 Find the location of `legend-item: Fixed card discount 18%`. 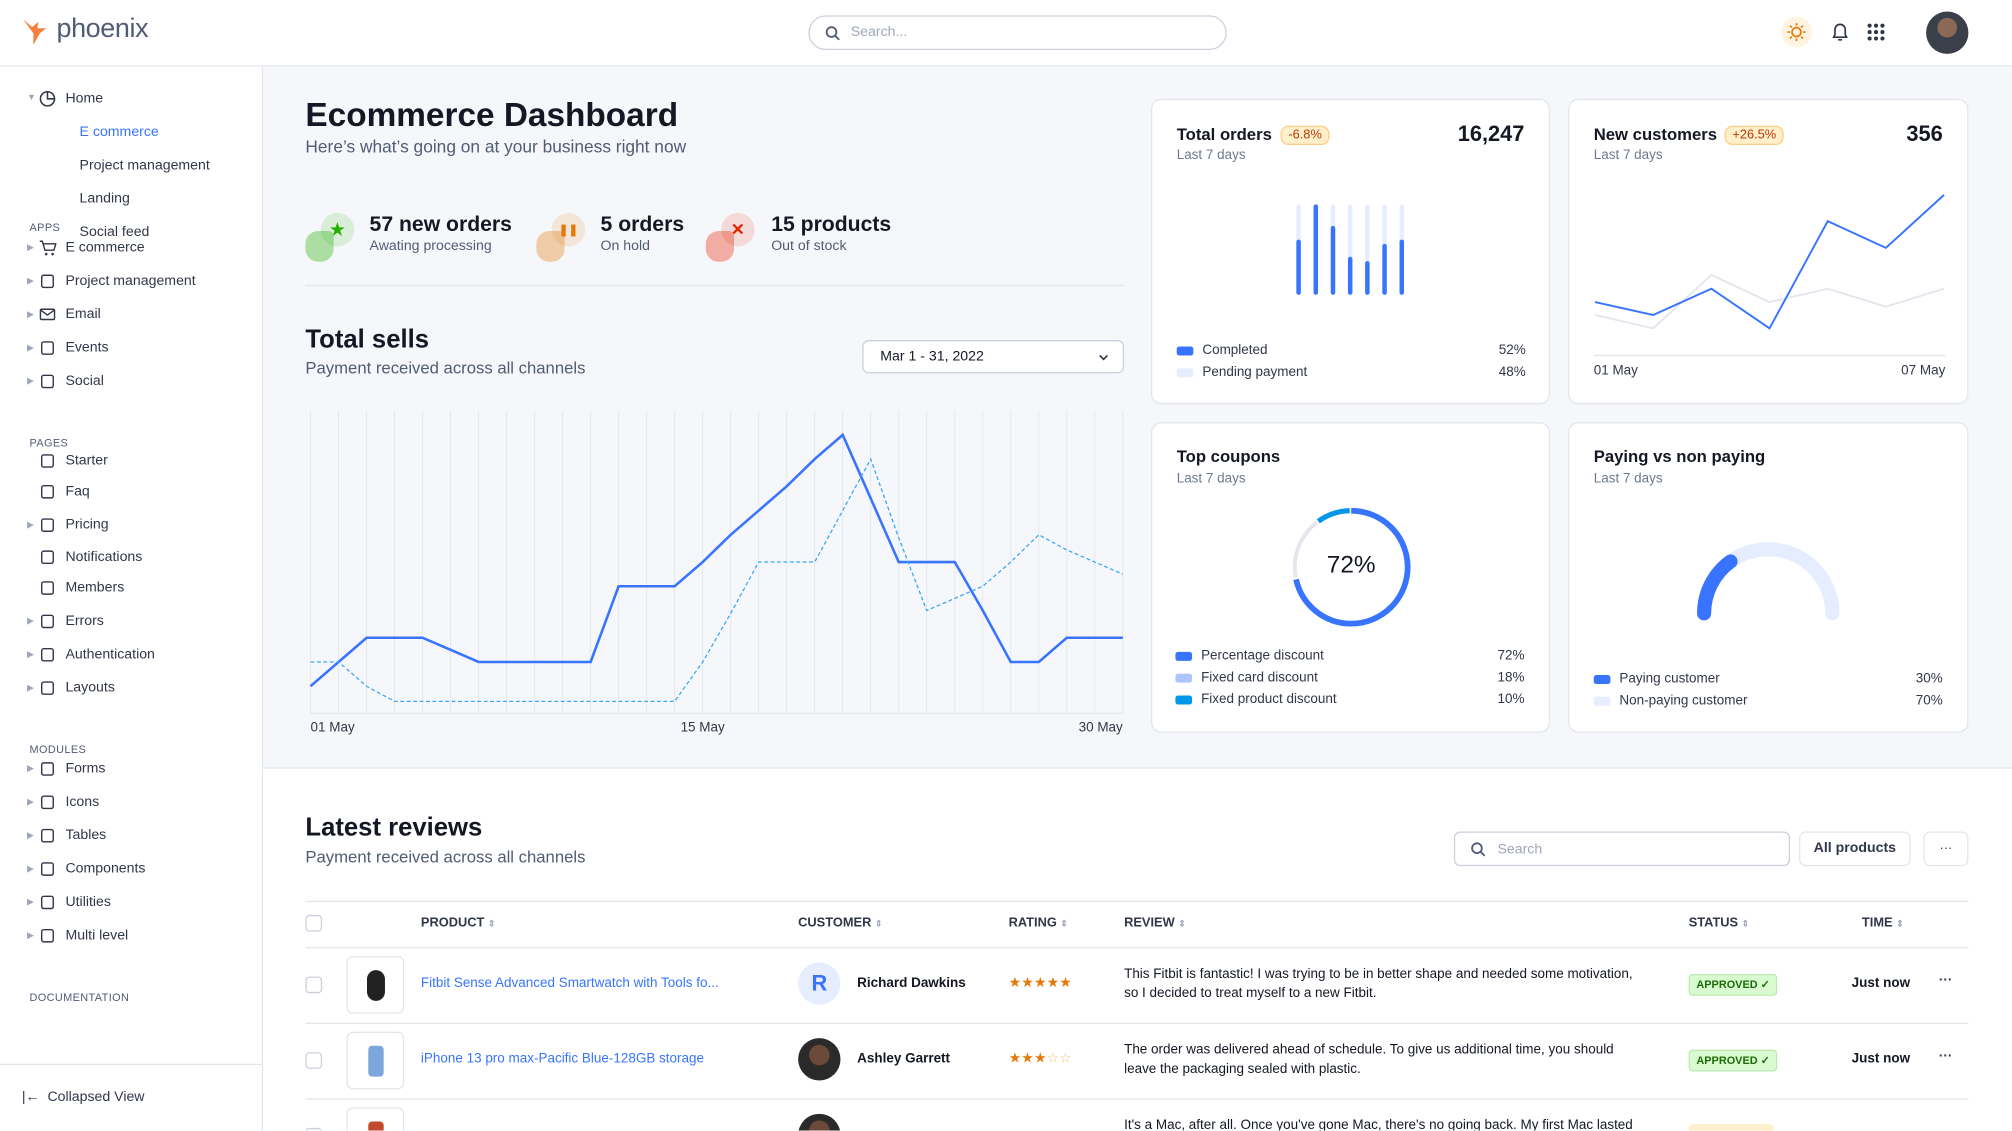

legend-item: Fixed card discount 18% is located at coordinates (1349, 677).